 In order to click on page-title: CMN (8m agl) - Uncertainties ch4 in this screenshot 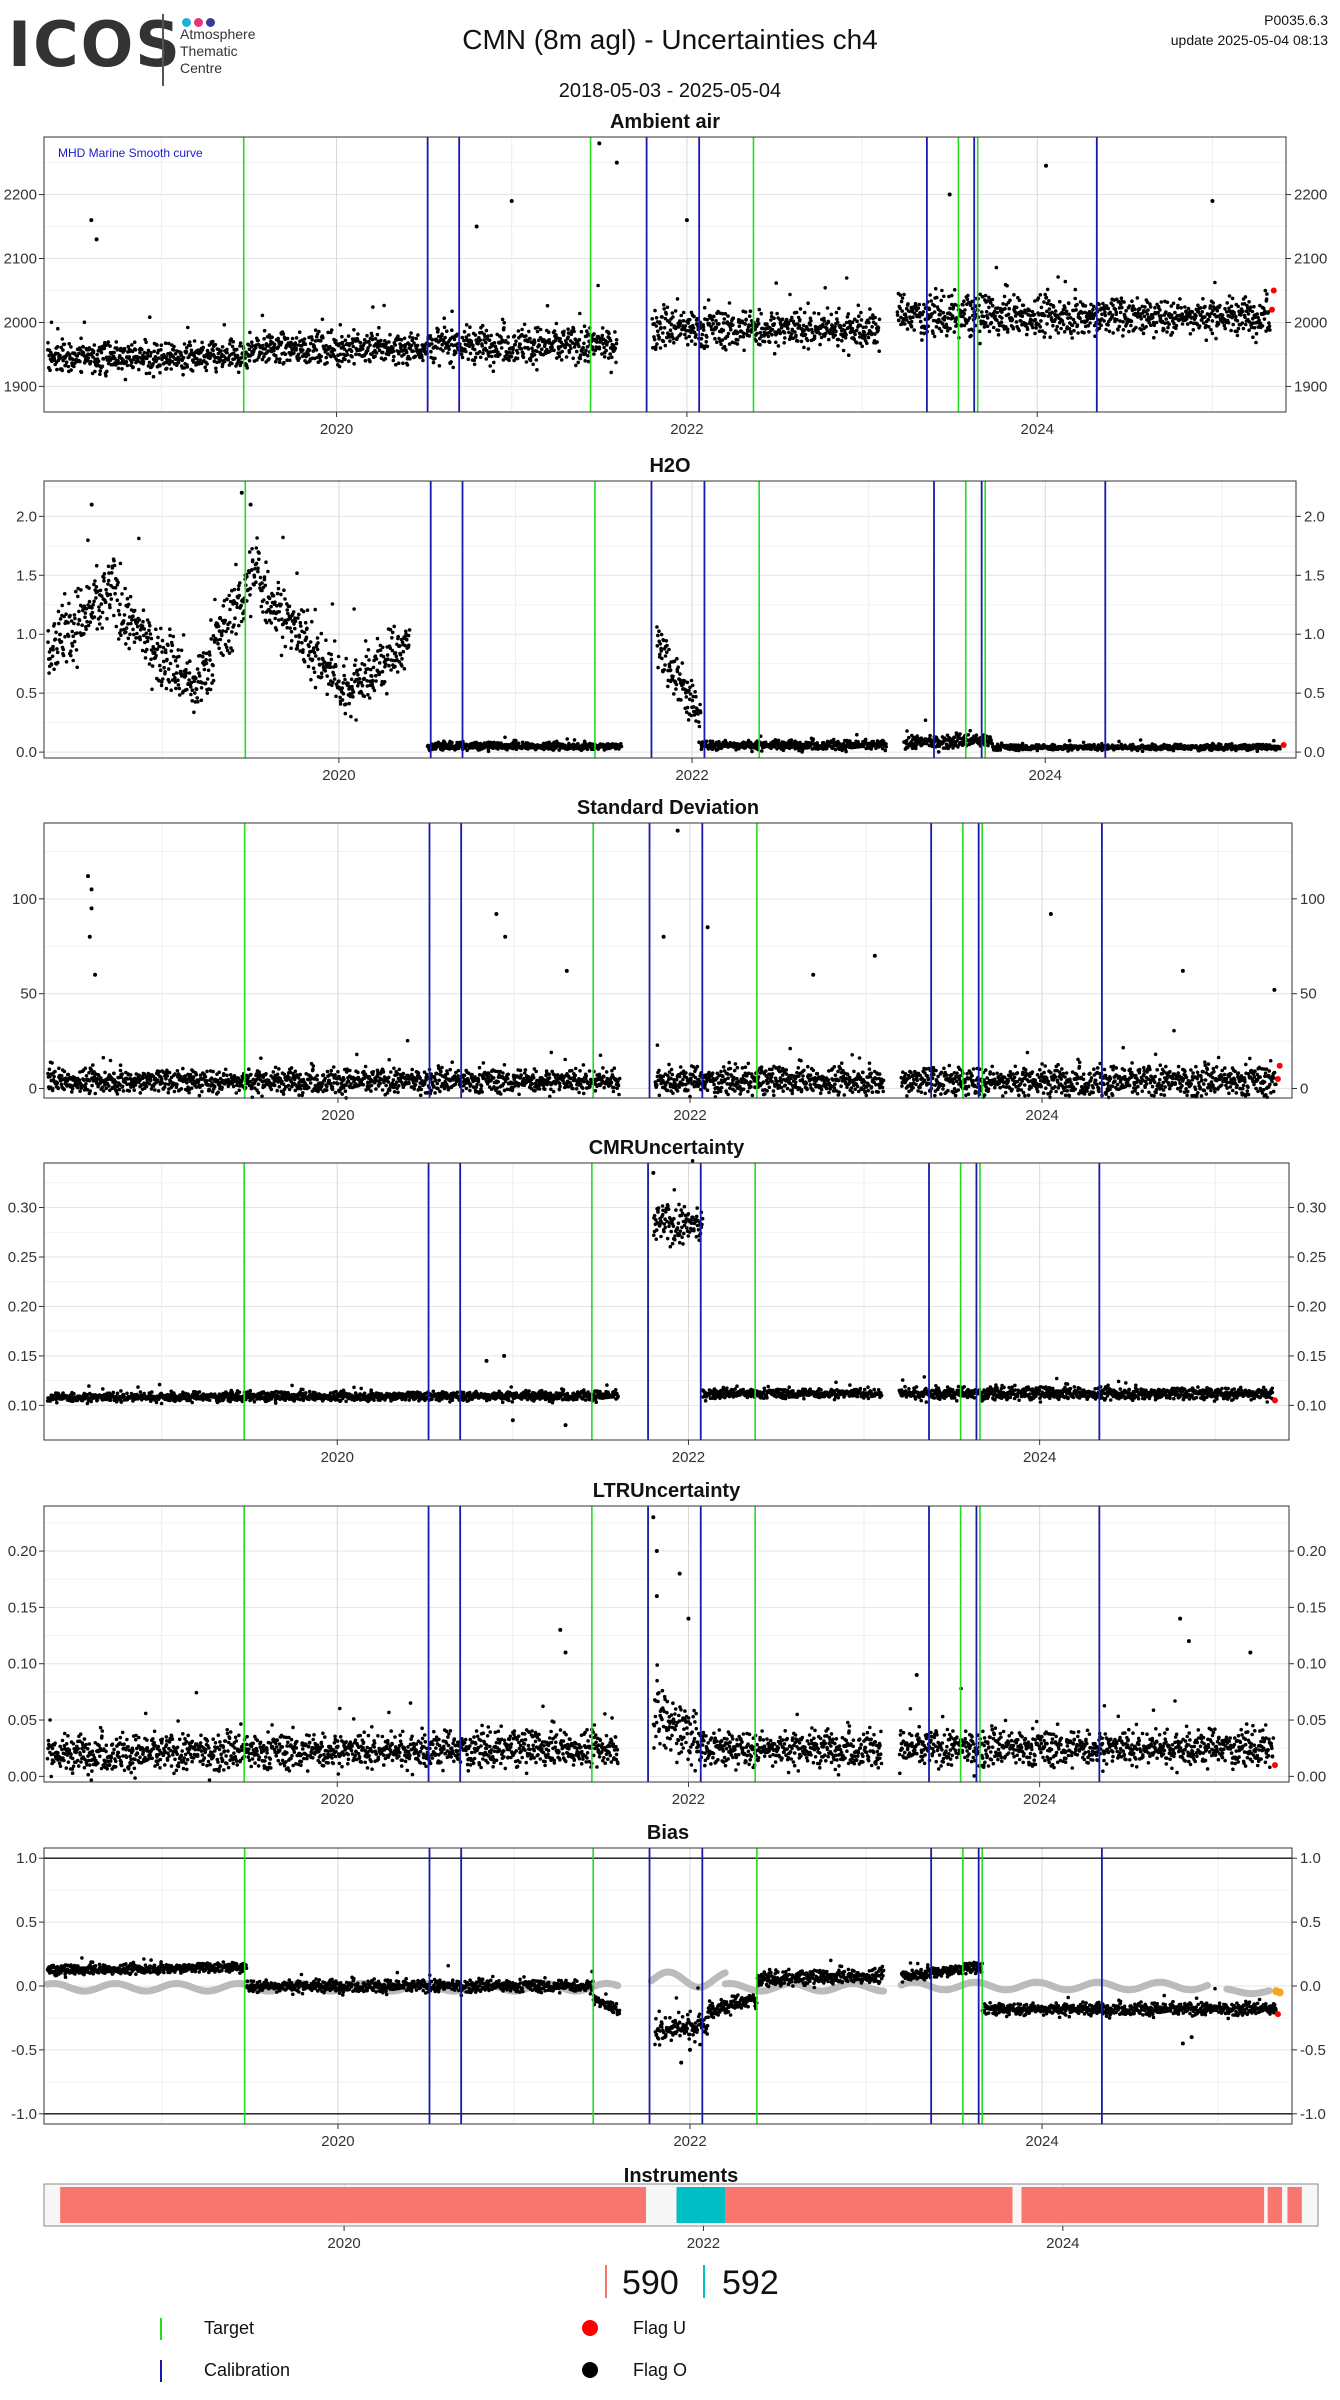, I will do `click(670, 39)`.